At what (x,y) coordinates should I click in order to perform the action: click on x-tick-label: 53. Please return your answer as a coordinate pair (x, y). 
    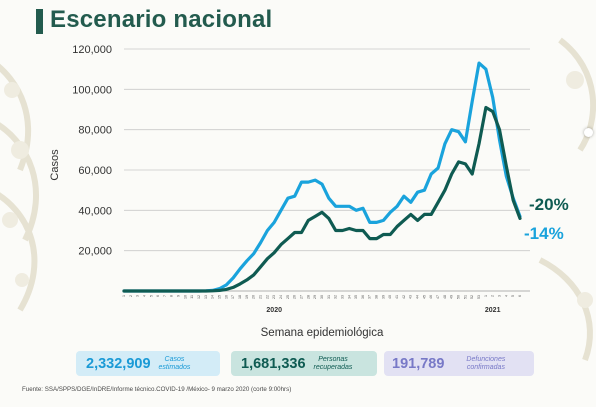
    Looking at the image, I should click on (479, 297).